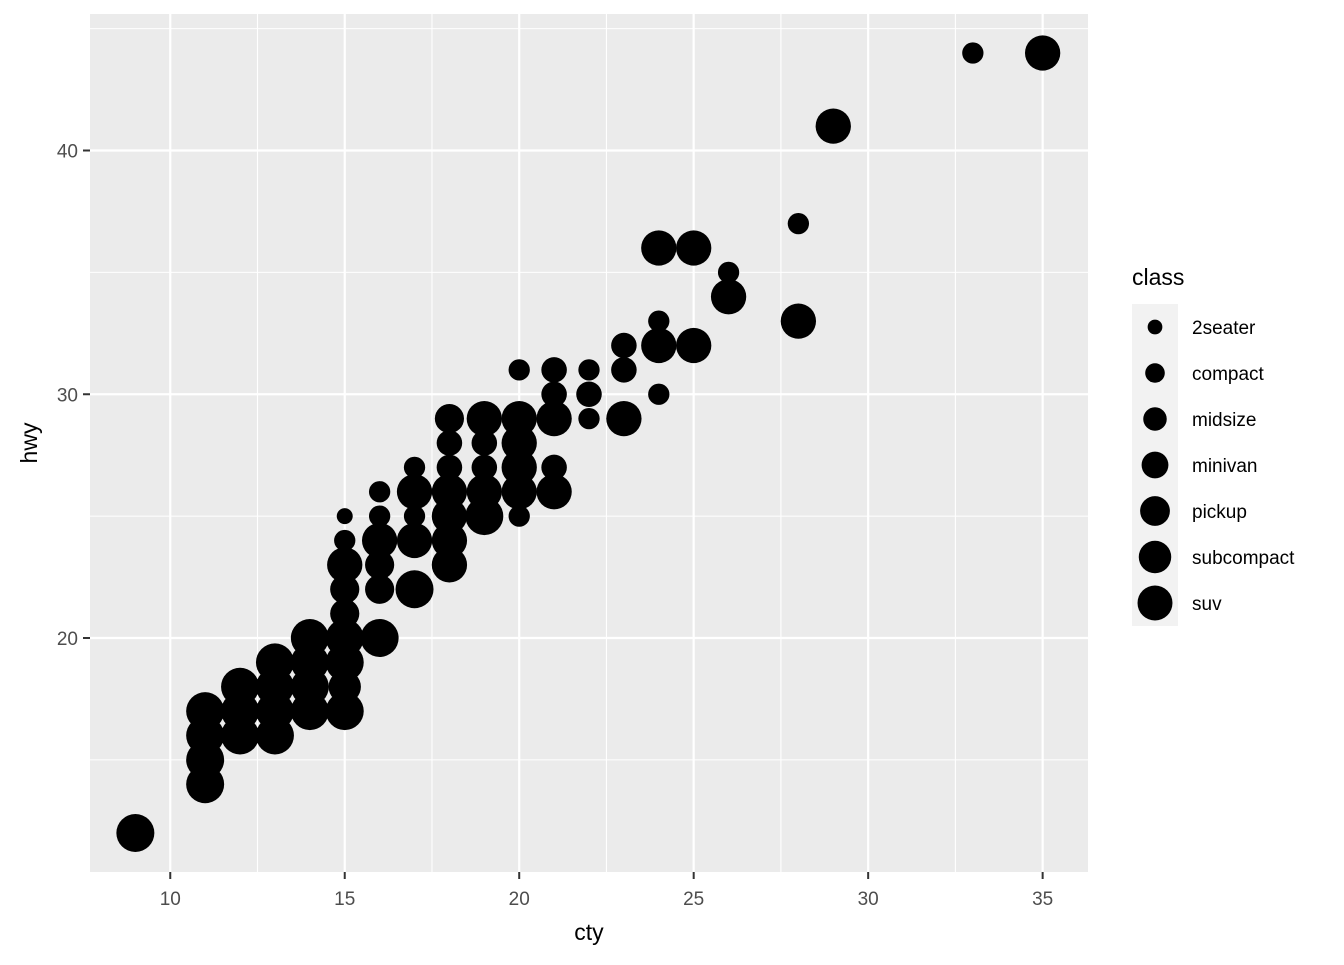 The image size is (1344, 965). I want to click on legend-key-2seater, so click(1155, 327).